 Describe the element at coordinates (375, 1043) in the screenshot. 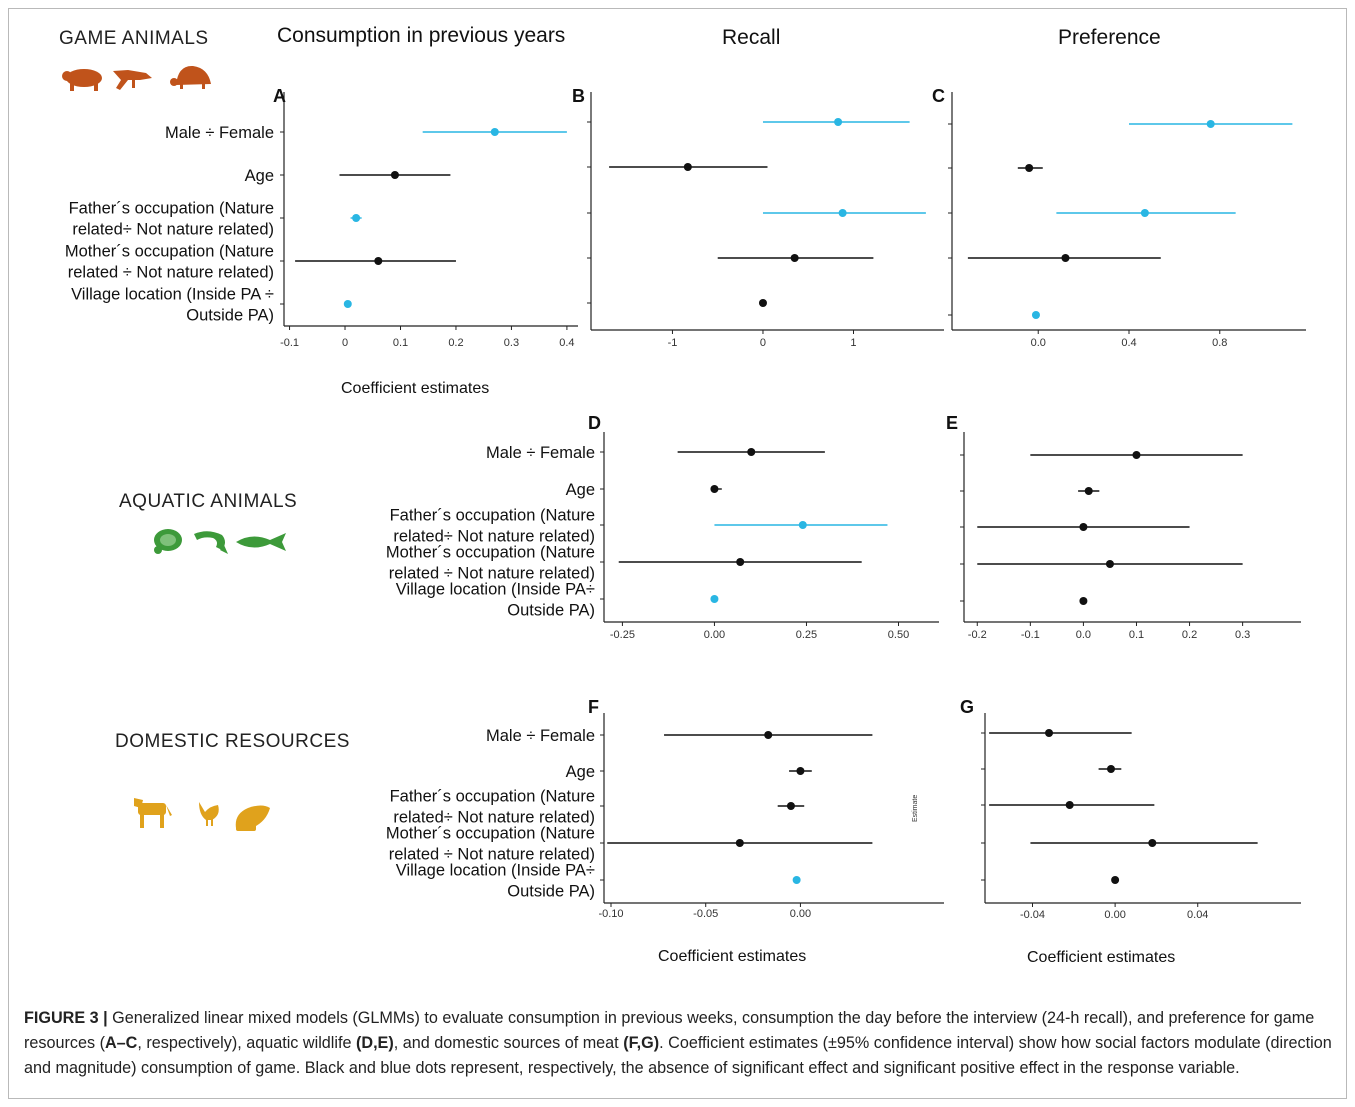

I see `caption-bold-2: (D,E)` at that location.